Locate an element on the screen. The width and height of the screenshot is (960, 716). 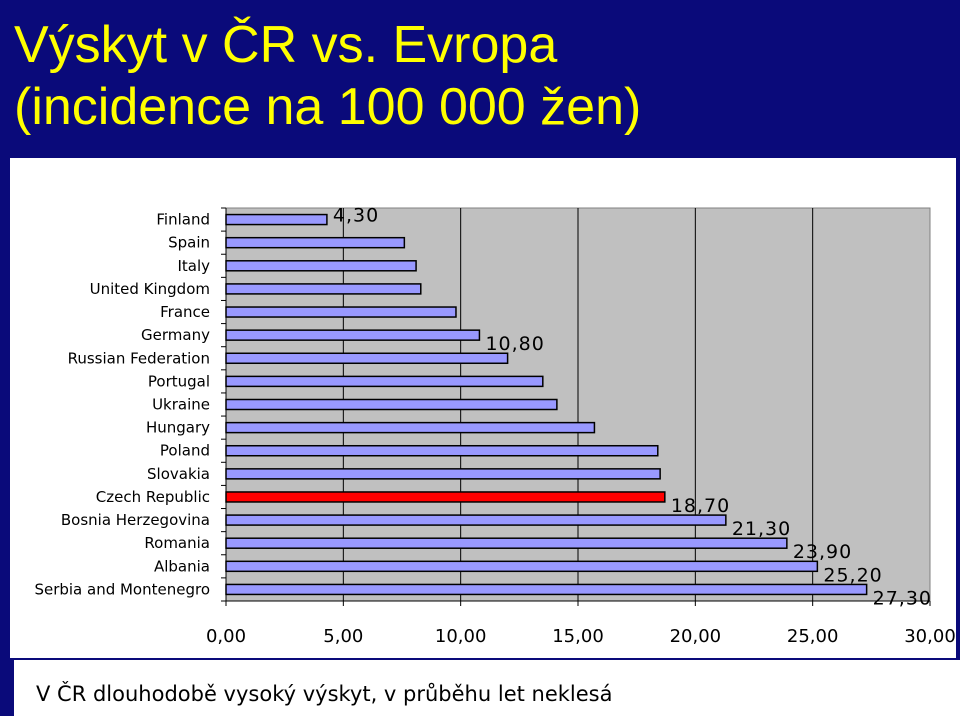
x-tick-label: 15,00 is located at coordinates (578, 636).